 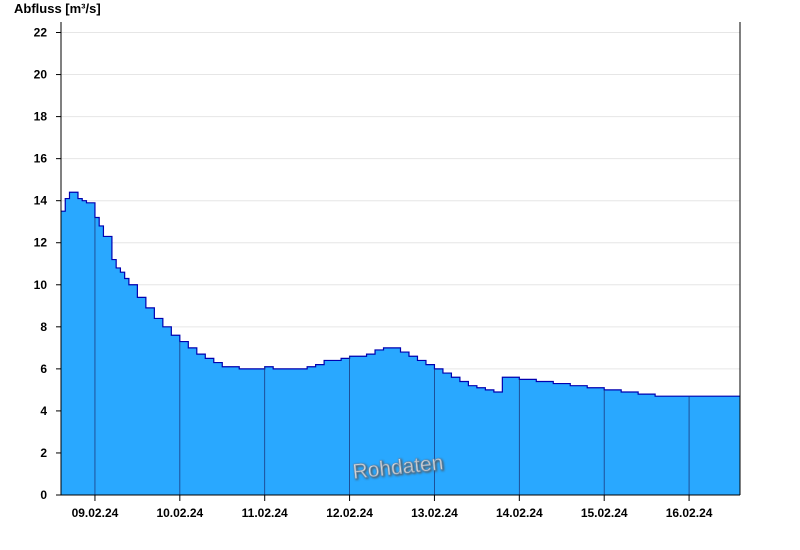 I want to click on x-tick-label: 14.02.24, so click(x=519, y=513).